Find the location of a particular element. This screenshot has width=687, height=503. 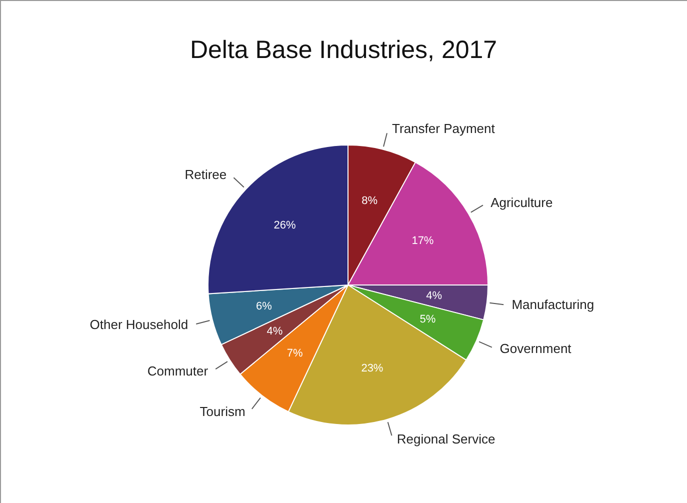

data-label: 7% is located at coordinates (294, 354).